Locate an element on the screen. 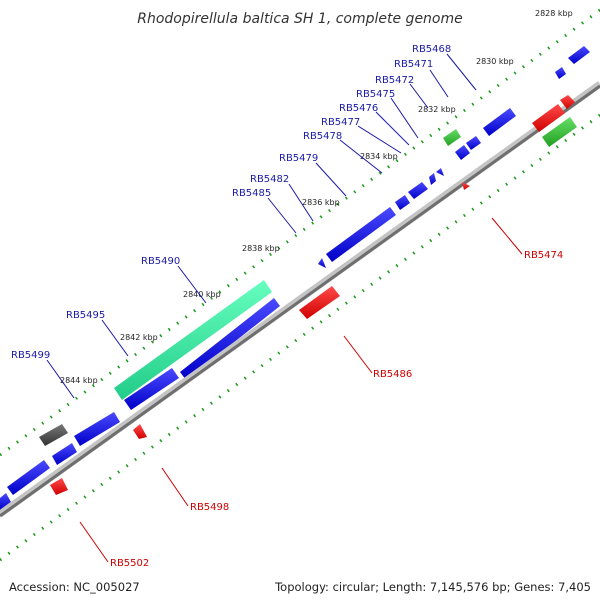  gene-label-rb5472: RB5472 is located at coordinates (394, 80).